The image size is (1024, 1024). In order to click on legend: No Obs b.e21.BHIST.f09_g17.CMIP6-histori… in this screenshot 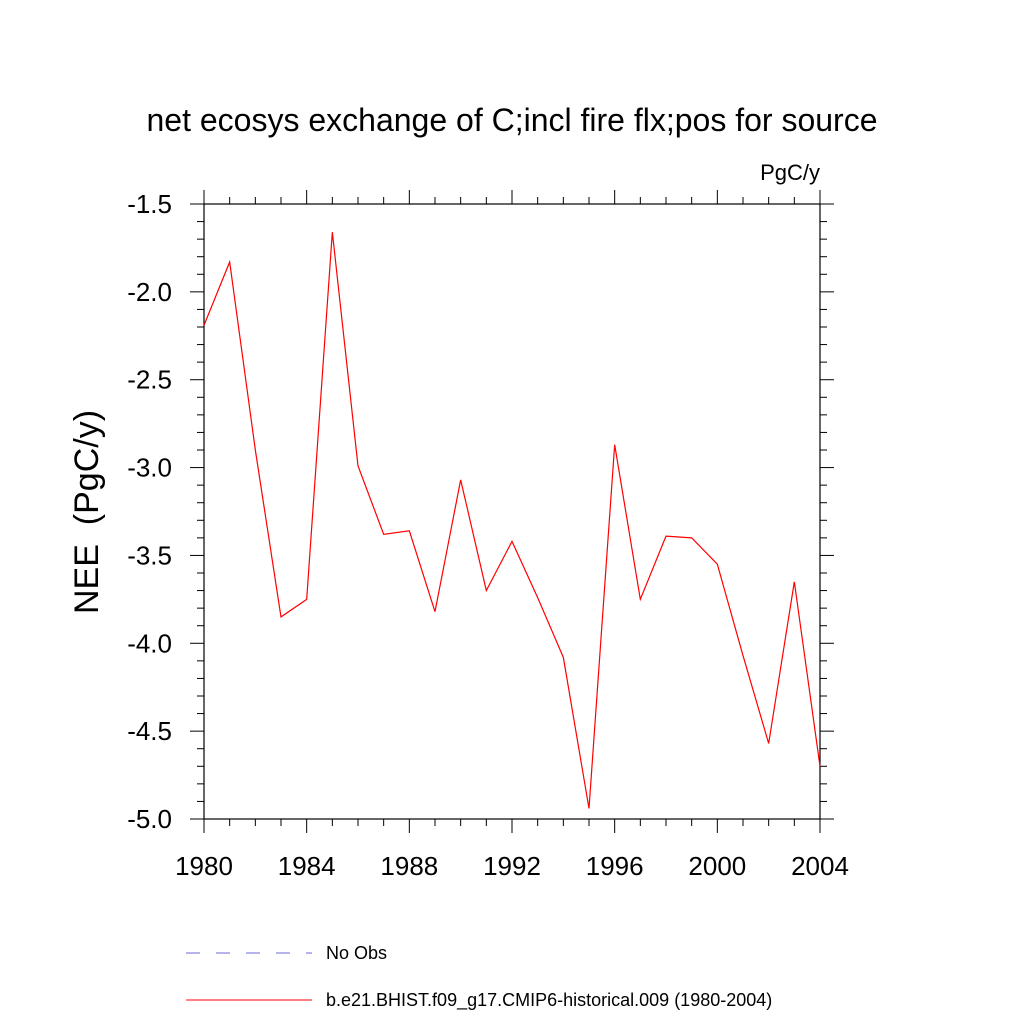, I will do `click(479, 977)`.